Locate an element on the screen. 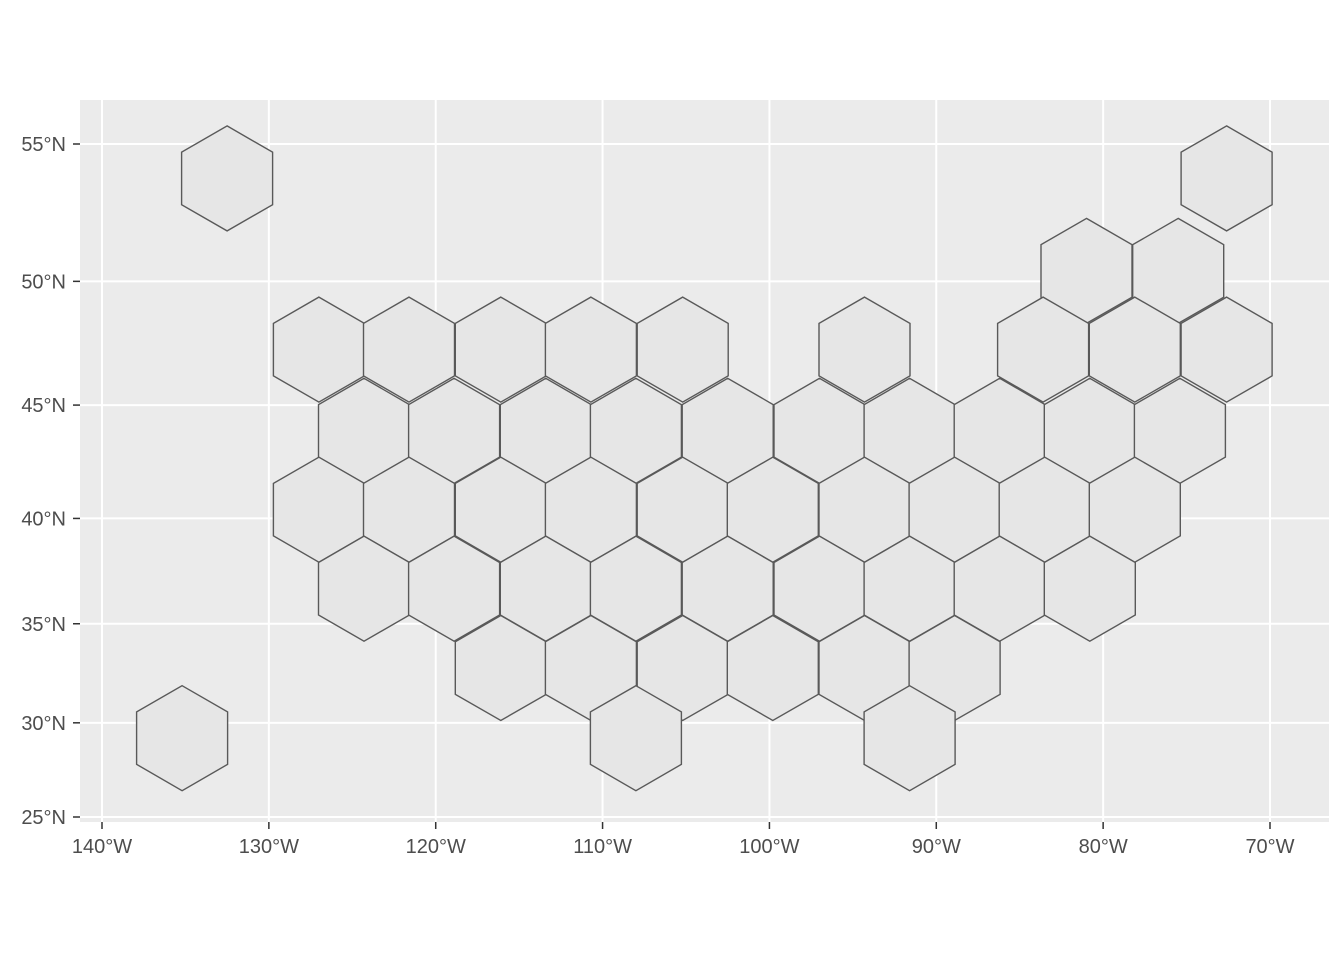  x-tick-label: 70°W is located at coordinates (1269, 847).